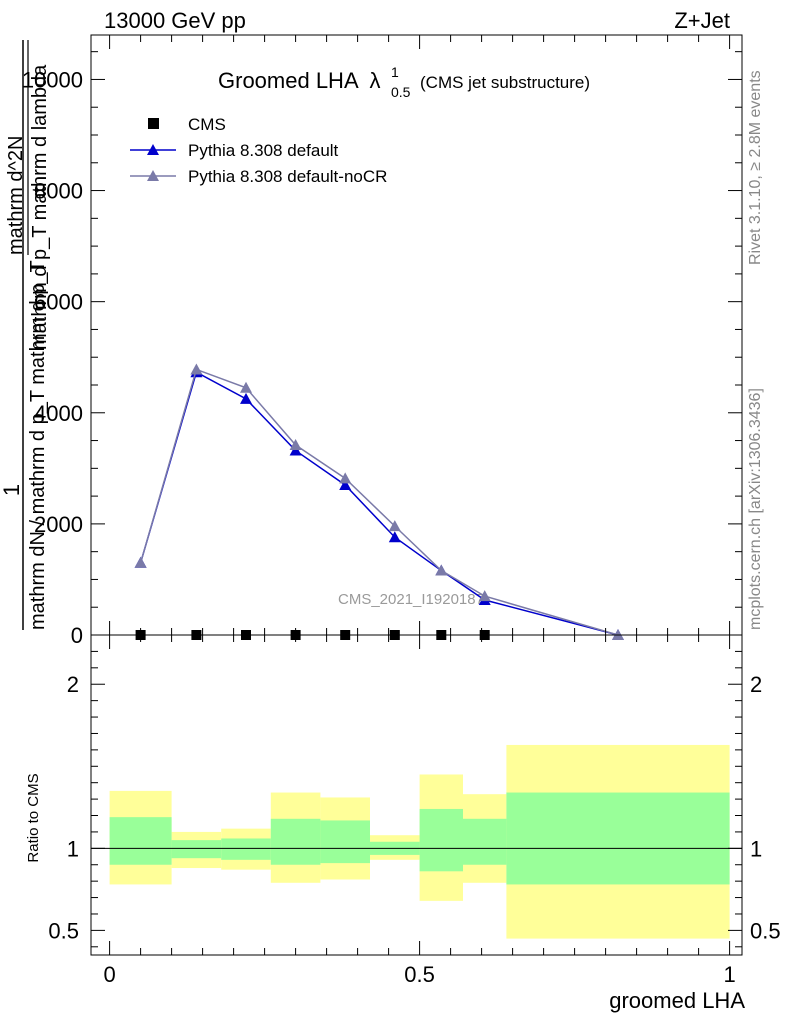 The image size is (786, 1024). Describe the element at coordinates (375, 80) in the screenshot. I see `chart-title-symbol: λ` at that location.